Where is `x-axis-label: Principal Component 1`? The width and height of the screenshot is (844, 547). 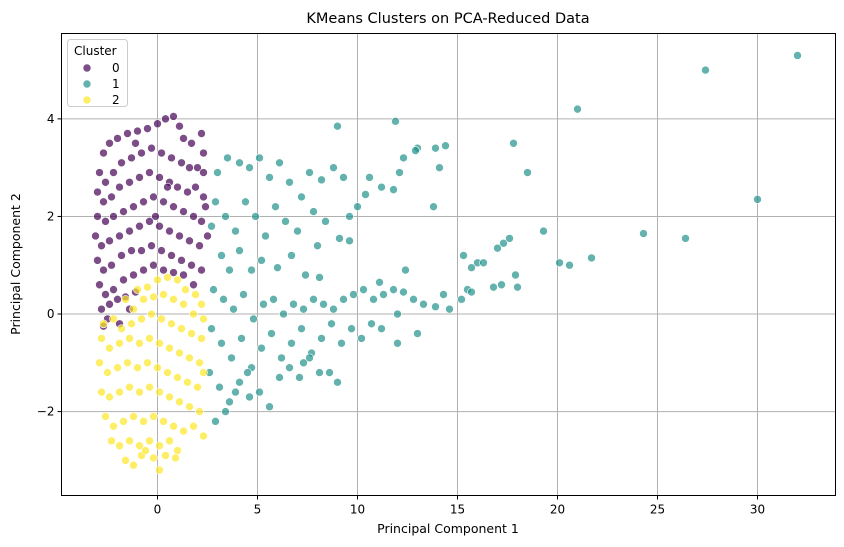
x-axis-label: Principal Component 1 is located at coordinates (448, 528).